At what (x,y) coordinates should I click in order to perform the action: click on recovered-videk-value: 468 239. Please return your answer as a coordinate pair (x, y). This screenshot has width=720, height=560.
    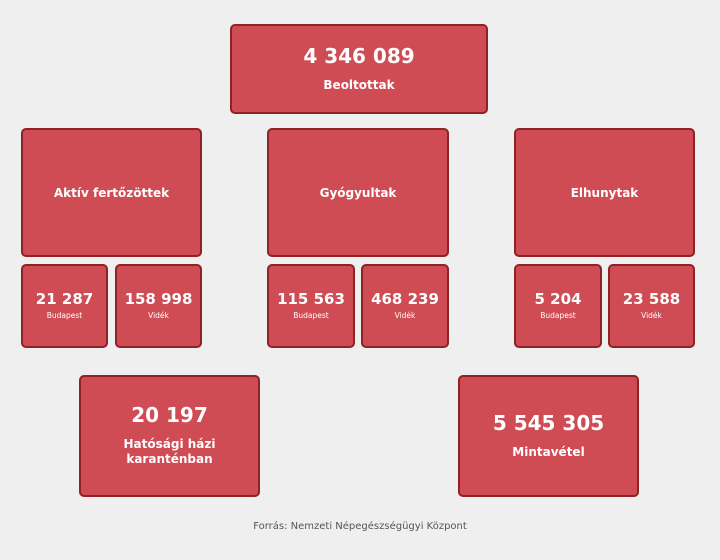
    Looking at the image, I should click on (405, 299).